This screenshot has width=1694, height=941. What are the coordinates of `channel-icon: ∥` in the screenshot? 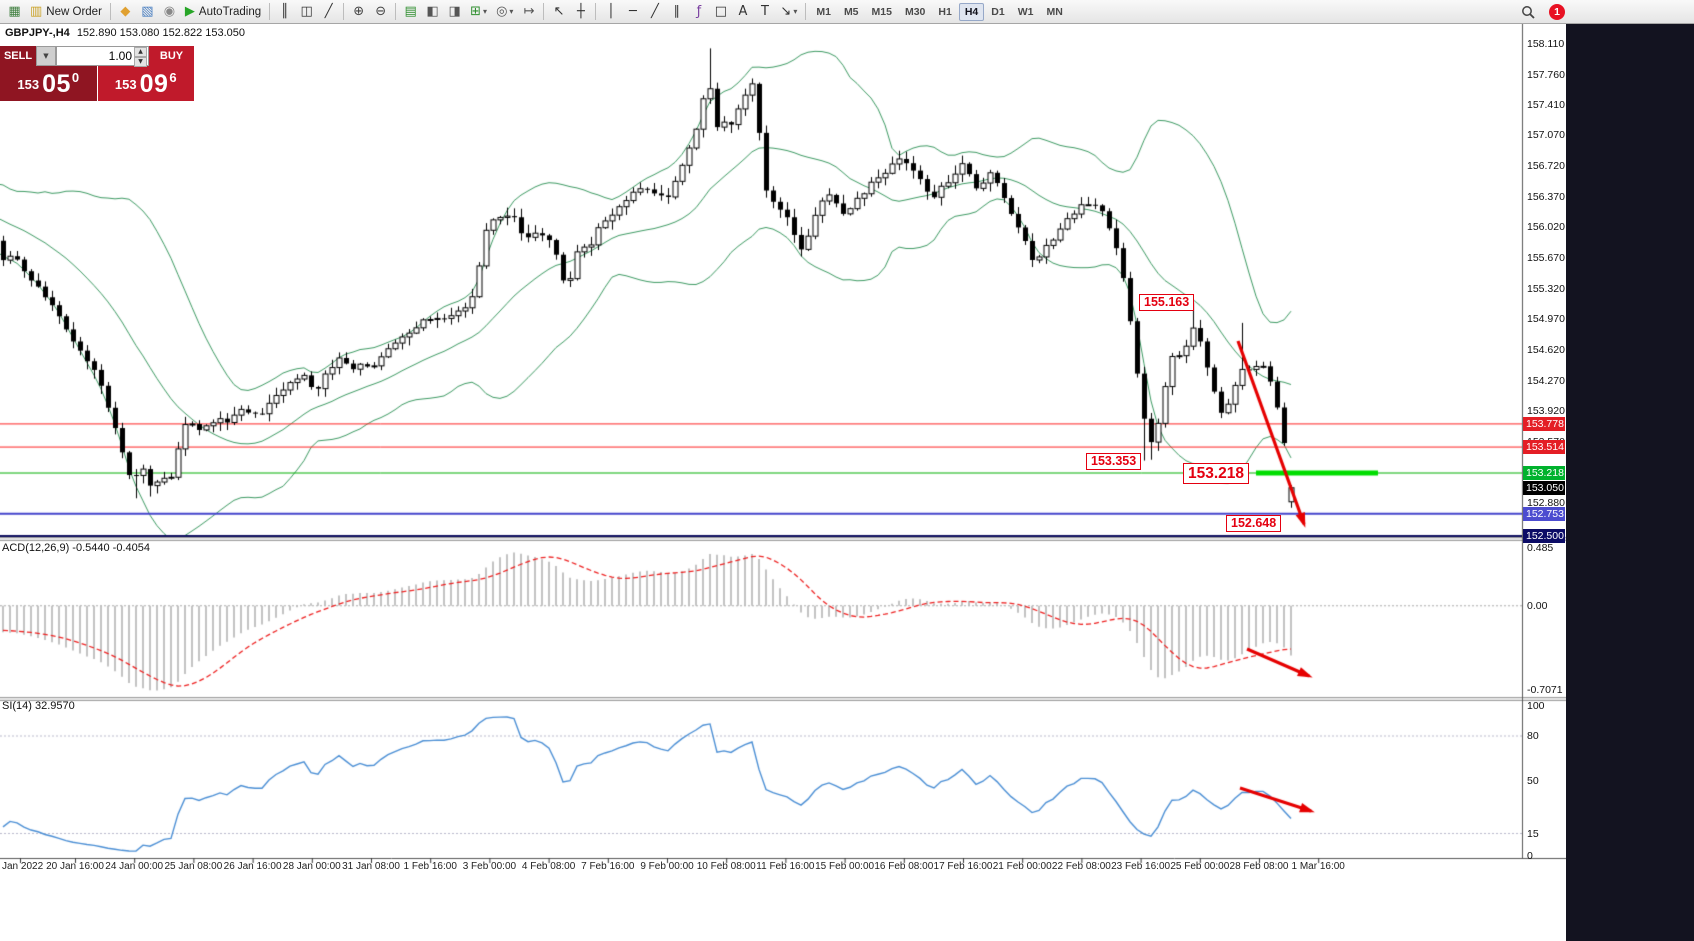 It's located at (677, 11).